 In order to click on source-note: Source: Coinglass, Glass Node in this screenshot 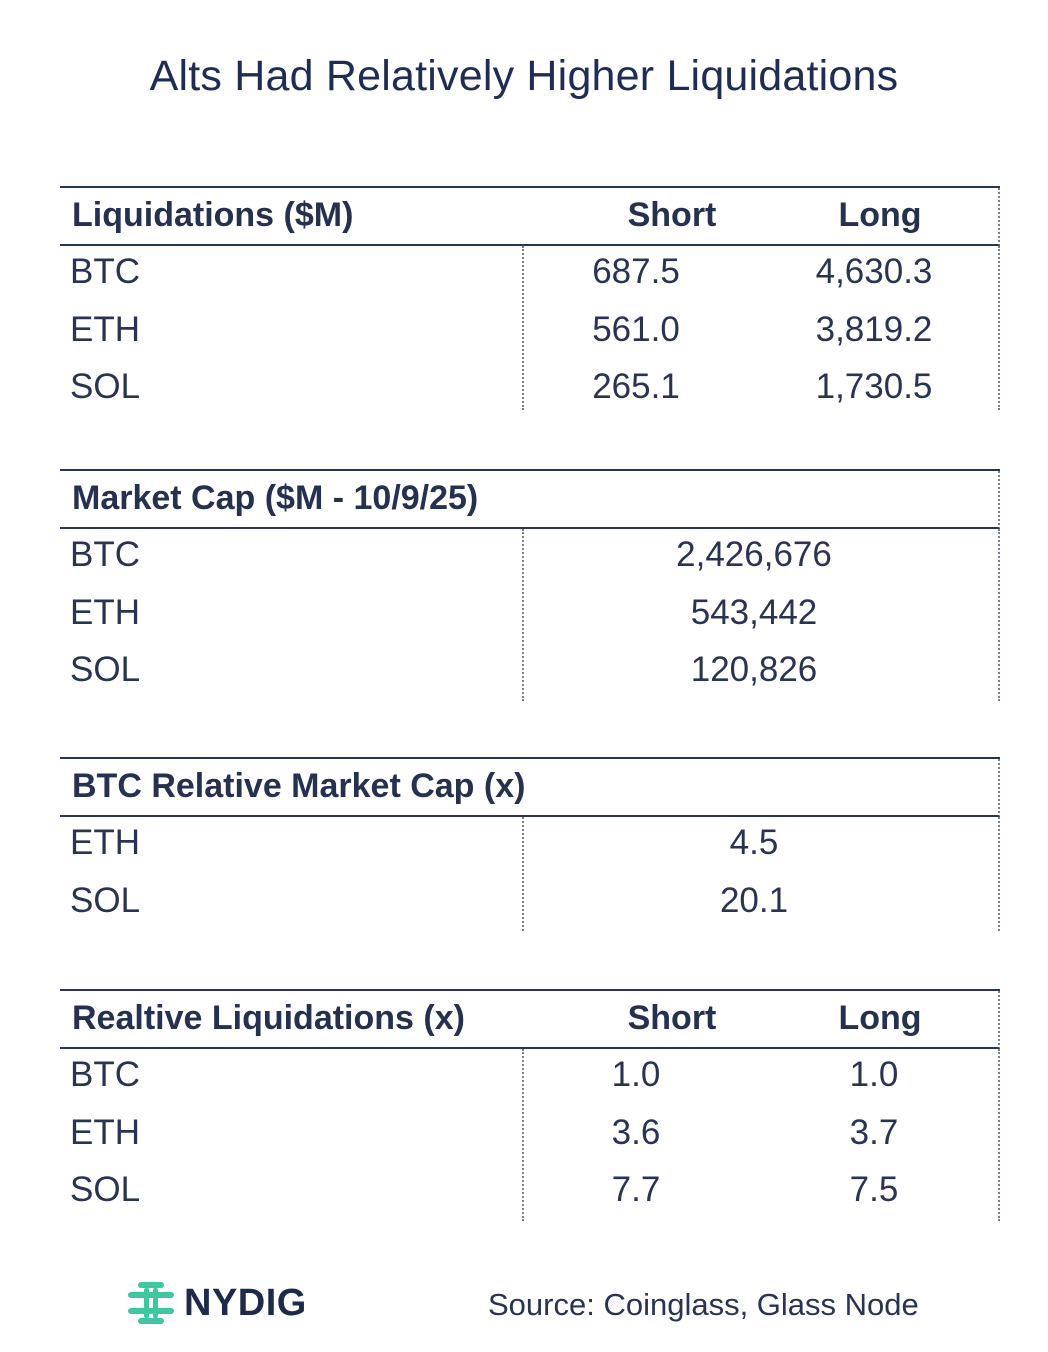, I will do `click(703, 1304)`.